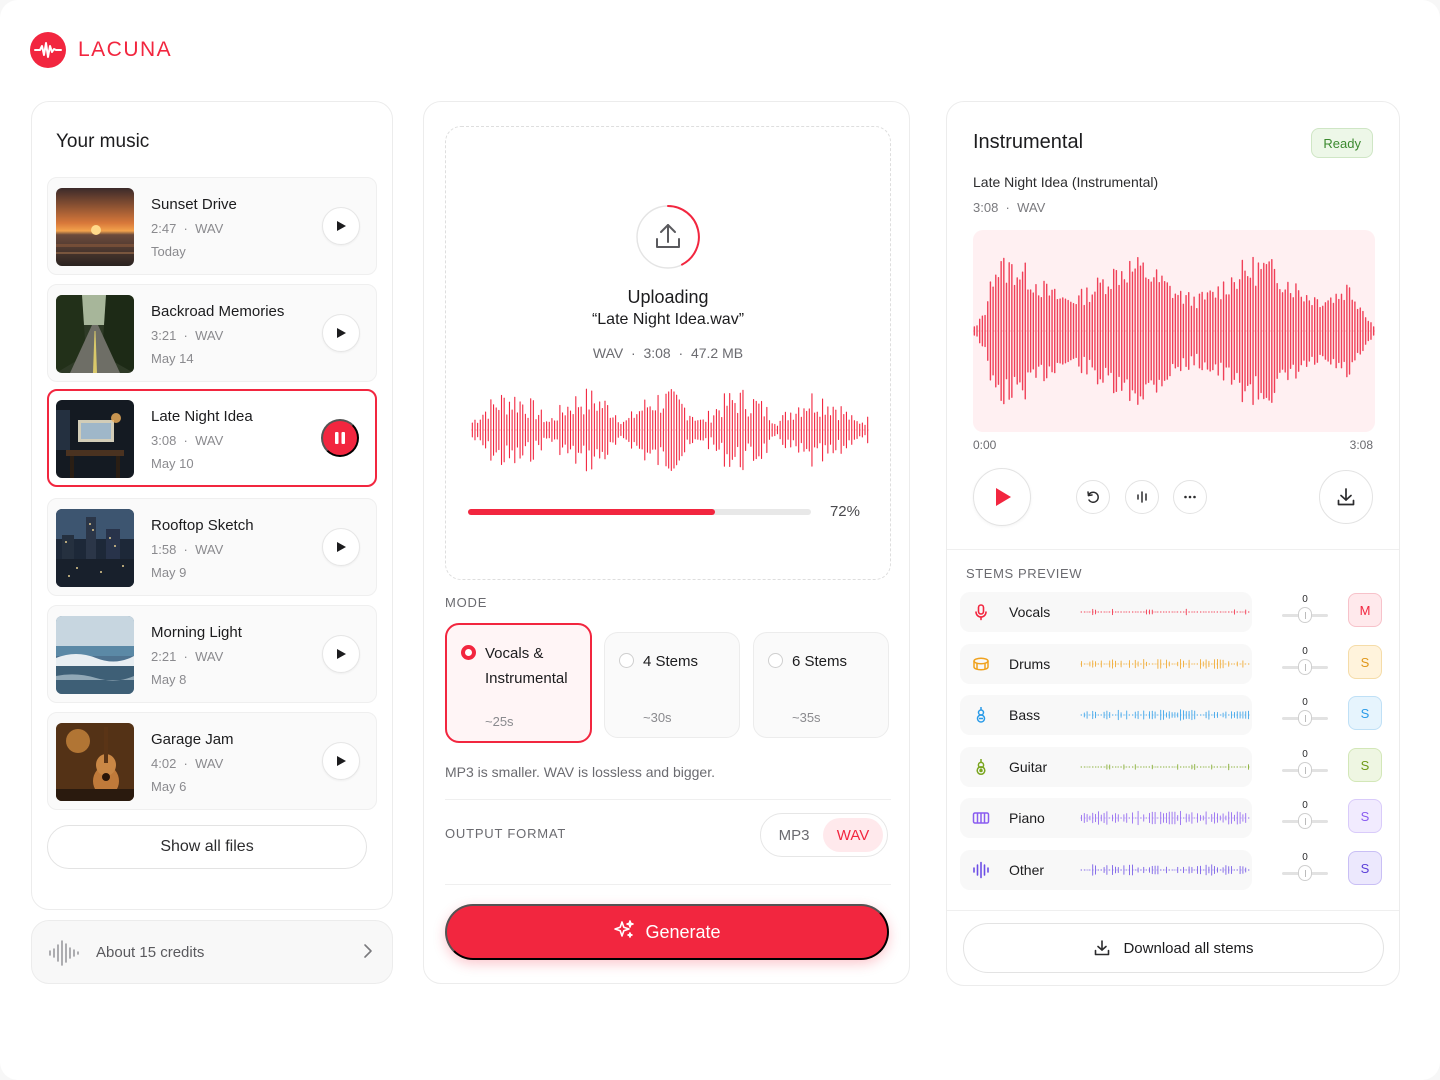  What do you see at coordinates (1365, 610) in the screenshot?
I see `mute-button: M` at bounding box center [1365, 610].